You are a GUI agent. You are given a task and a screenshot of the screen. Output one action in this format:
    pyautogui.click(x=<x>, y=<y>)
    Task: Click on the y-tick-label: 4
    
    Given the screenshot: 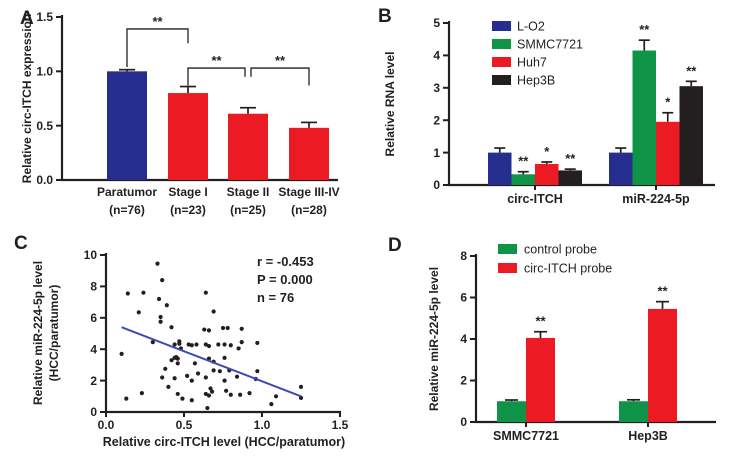 What is the action you would take?
    pyautogui.click(x=436, y=56)
    